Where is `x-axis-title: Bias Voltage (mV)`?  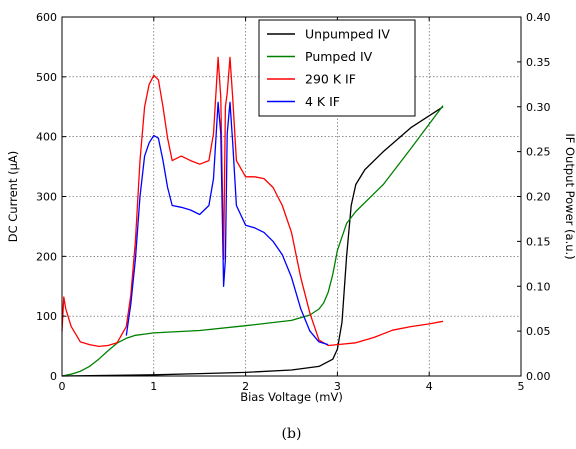
x-axis-title: Bias Voltage (mV) is located at coordinates (291, 397).